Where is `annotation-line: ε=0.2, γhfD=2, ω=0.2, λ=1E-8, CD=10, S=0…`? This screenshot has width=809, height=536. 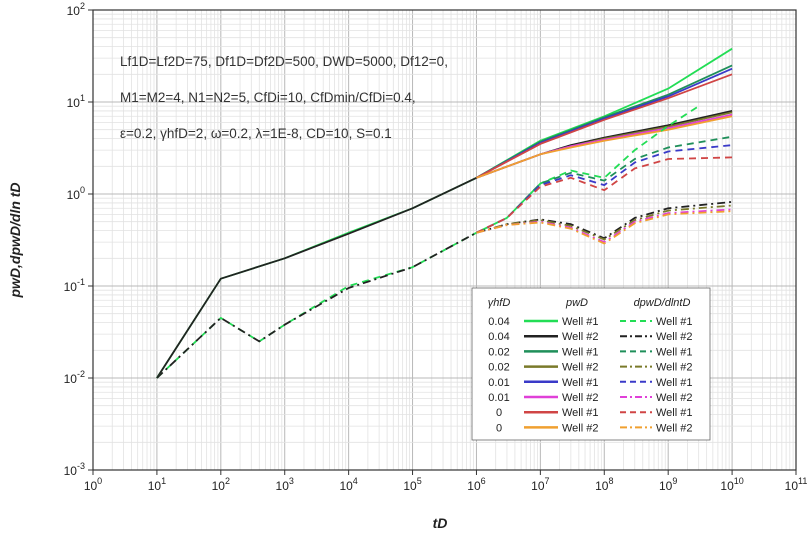 annotation-line: ε=0.2, γhfD=2, ω=0.2, λ=1E-8, CD=10, S=0… is located at coordinates (256, 133).